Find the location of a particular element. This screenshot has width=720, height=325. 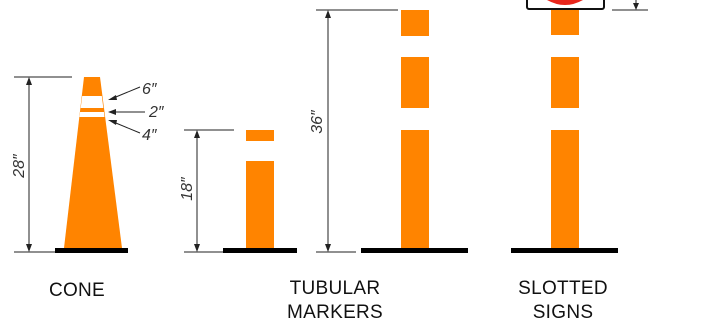

slotted-signs-caption: SLOTTED SIGNS is located at coordinates (563, 301).